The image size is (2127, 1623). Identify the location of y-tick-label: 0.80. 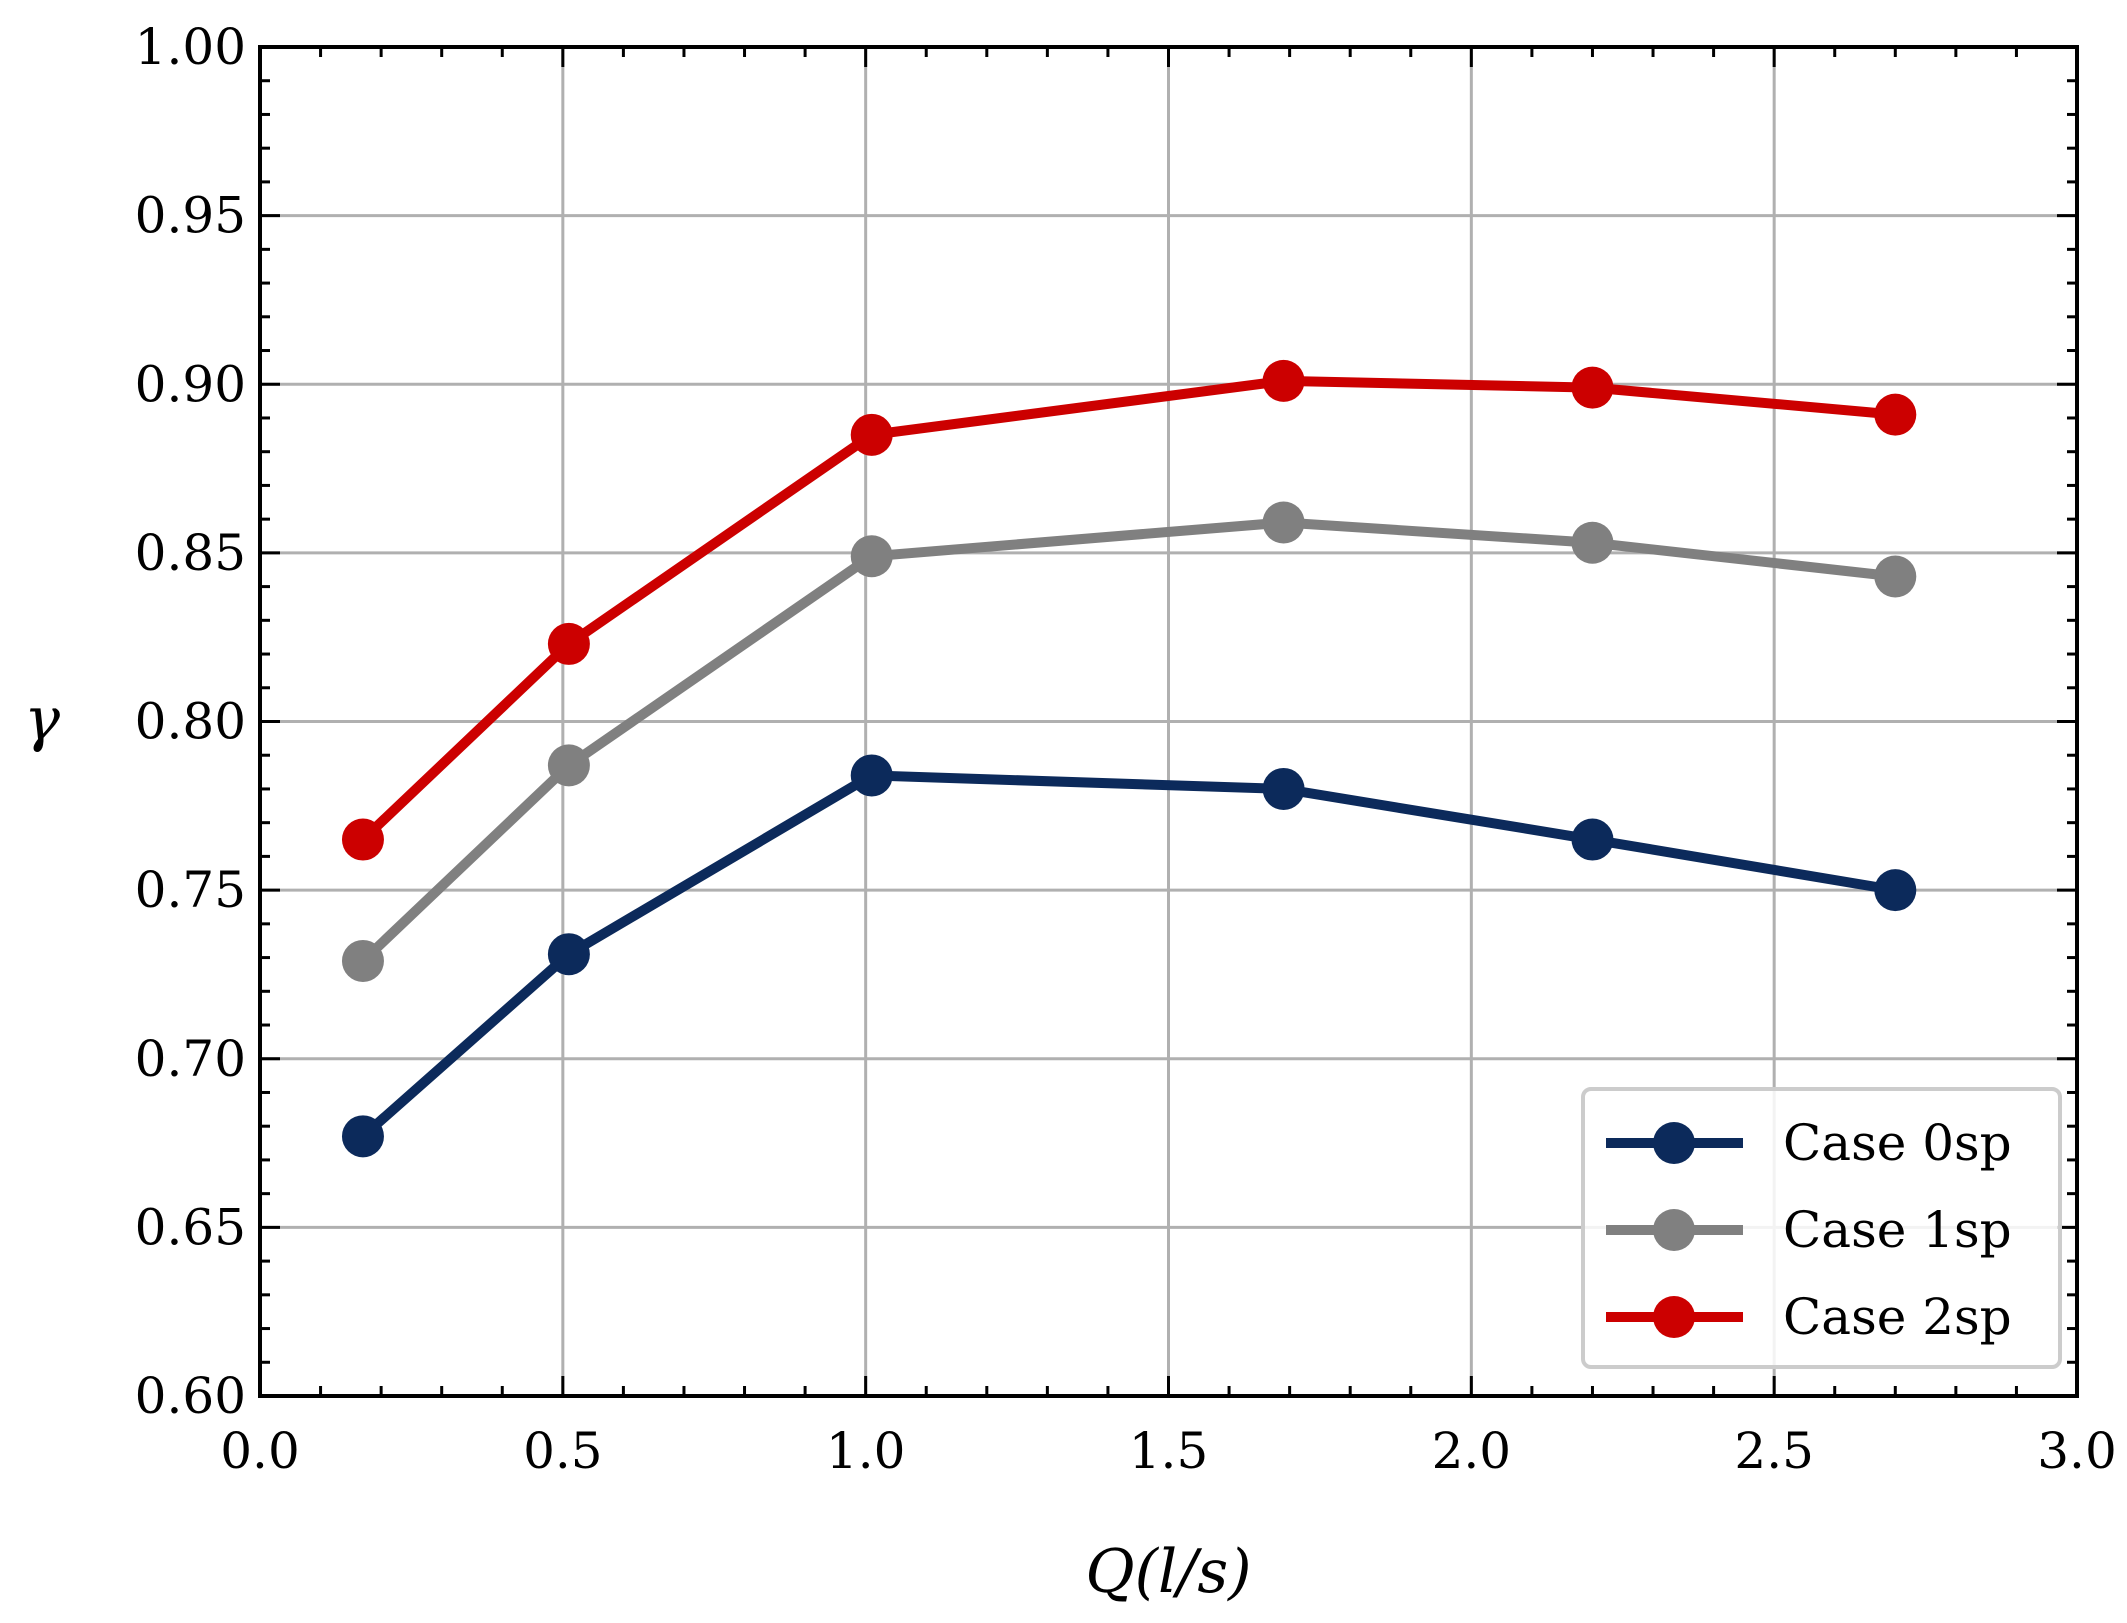
(190, 722).